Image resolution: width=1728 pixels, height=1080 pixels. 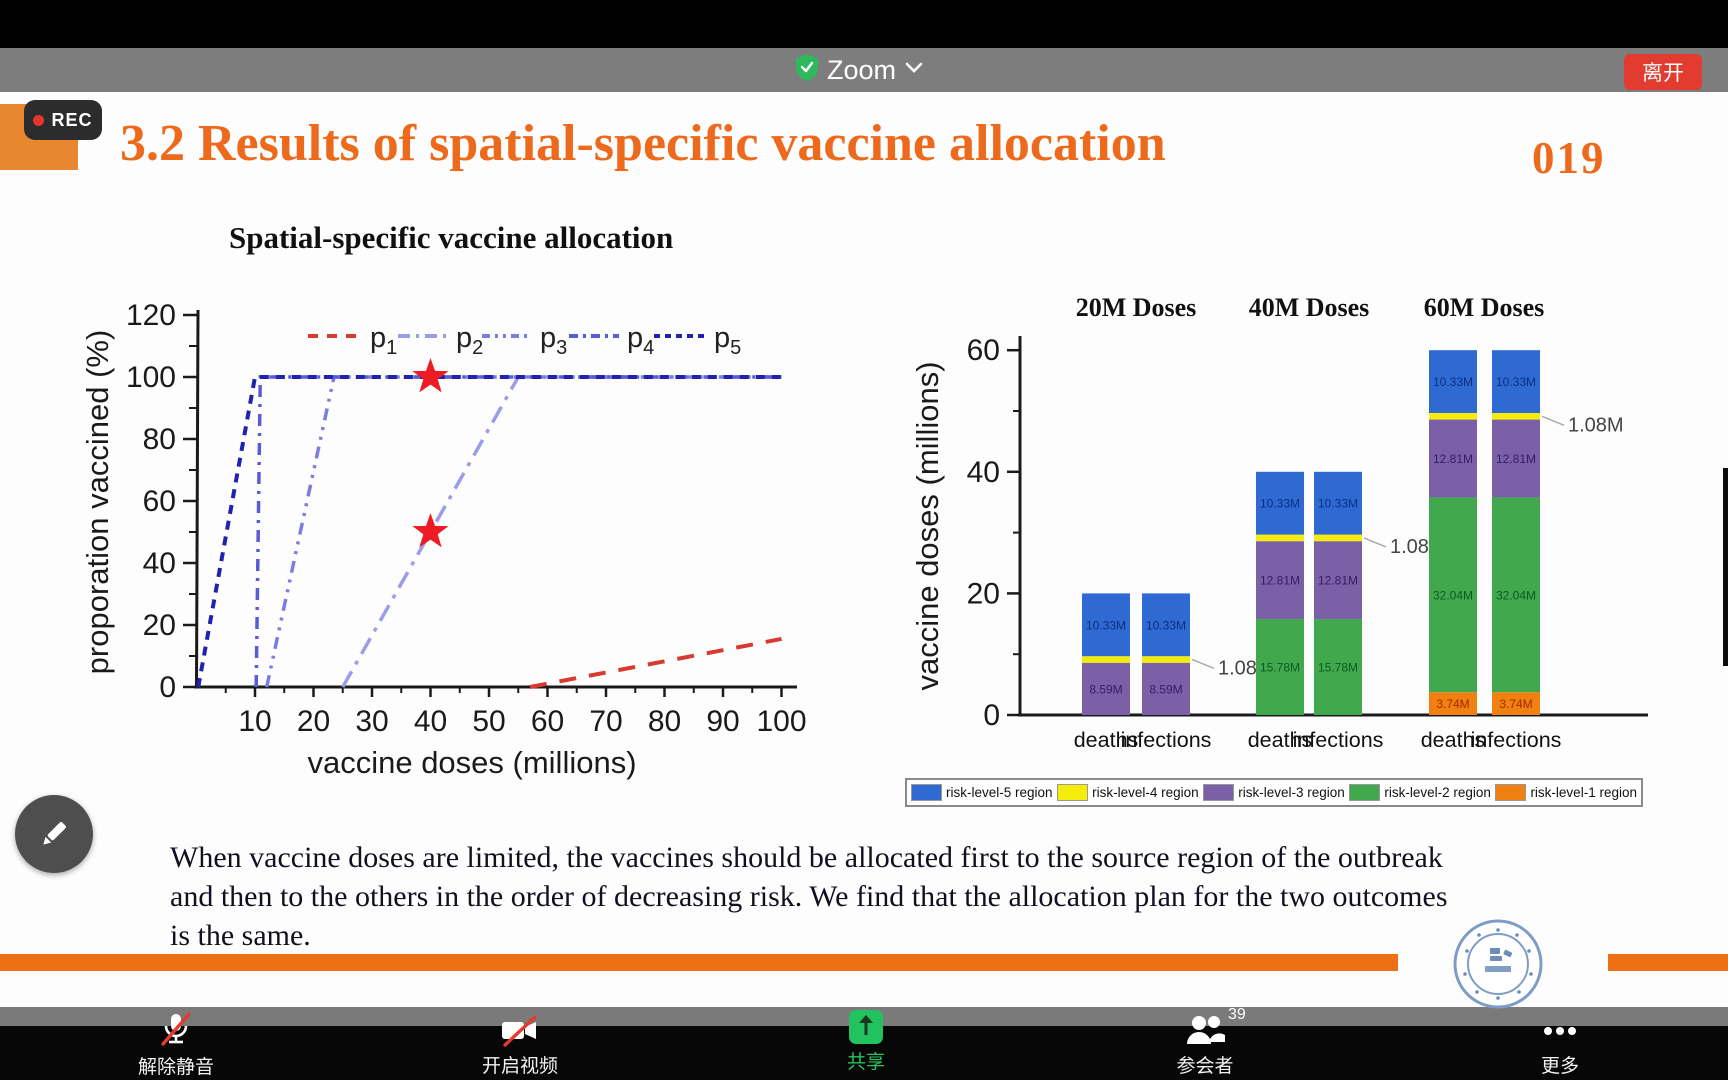 I want to click on camera-muted-icon, so click(x=520, y=1030).